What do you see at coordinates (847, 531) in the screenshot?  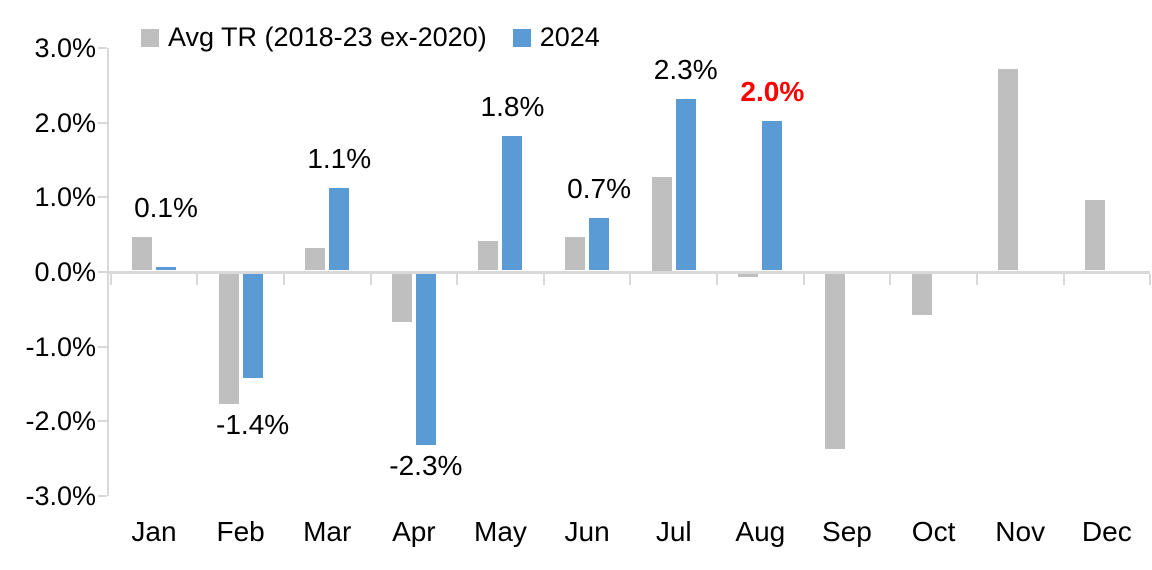 I see `x-axis-label-sep: Sep` at bounding box center [847, 531].